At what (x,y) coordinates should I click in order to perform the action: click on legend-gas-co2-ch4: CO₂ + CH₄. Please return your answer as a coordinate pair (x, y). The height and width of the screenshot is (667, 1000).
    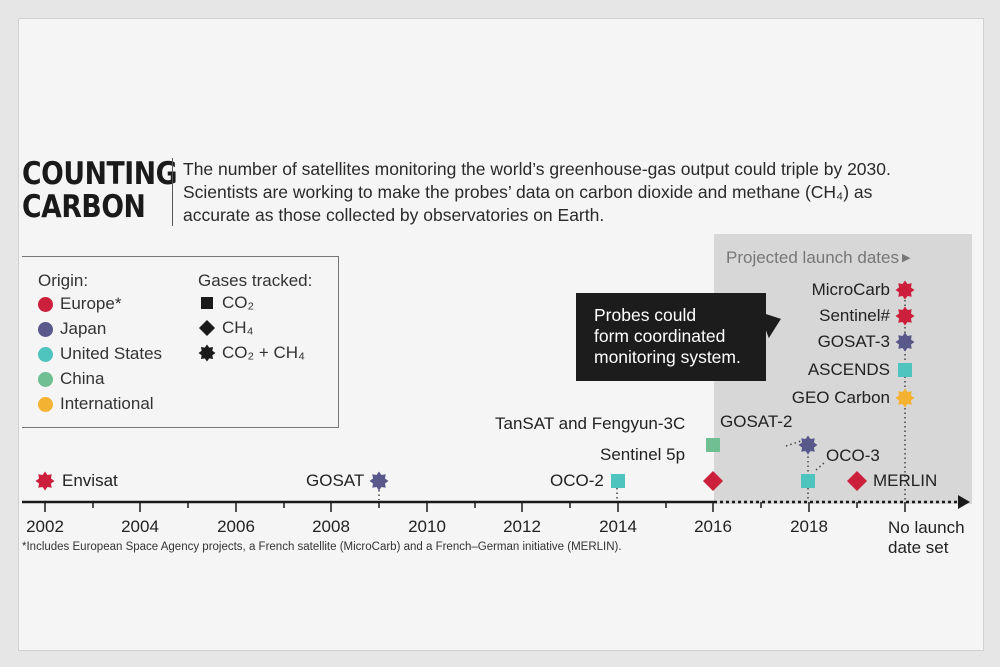
    Looking at the image, I should click on (251, 353).